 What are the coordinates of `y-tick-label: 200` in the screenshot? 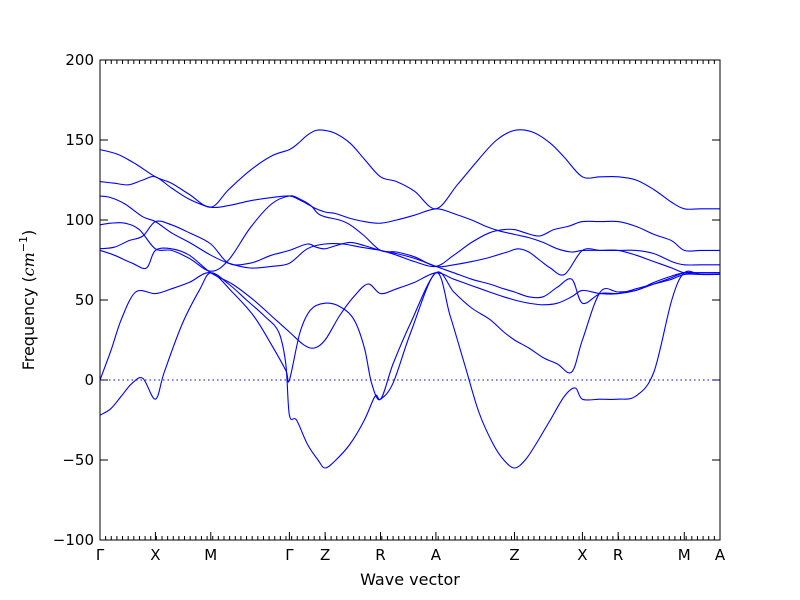 It's located at (79, 60).